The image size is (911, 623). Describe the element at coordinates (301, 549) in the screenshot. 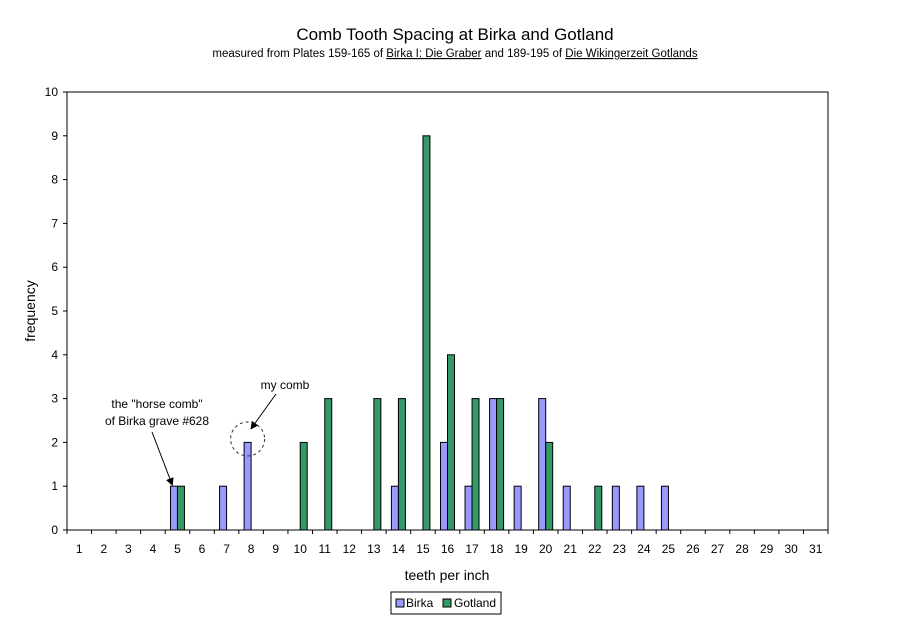

I see `x-tick-label: 10` at that location.